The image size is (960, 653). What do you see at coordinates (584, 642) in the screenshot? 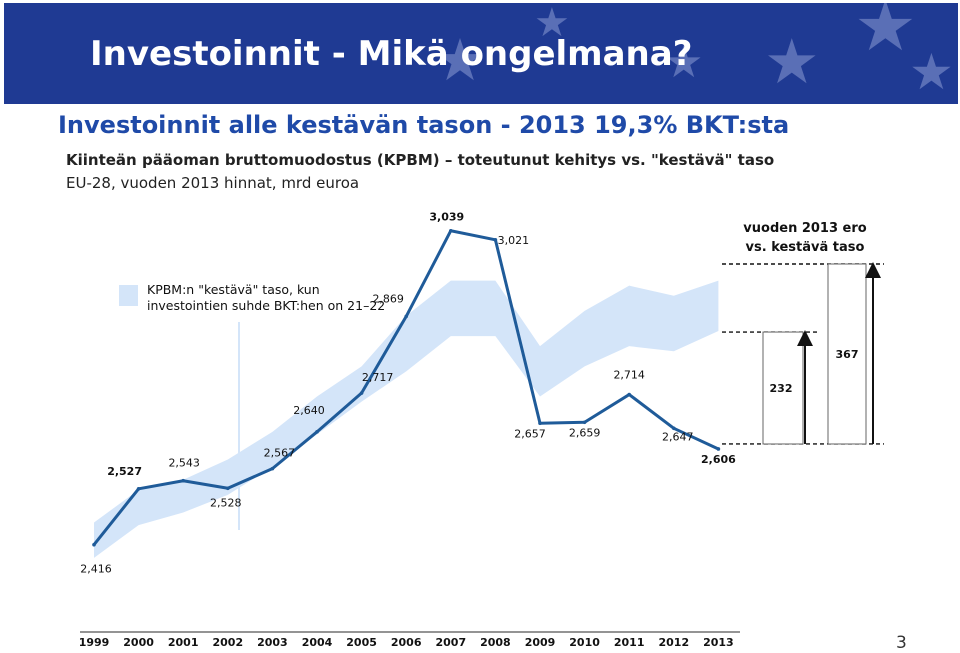
I see `x-tick-label: 2010` at bounding box center [584, 642].